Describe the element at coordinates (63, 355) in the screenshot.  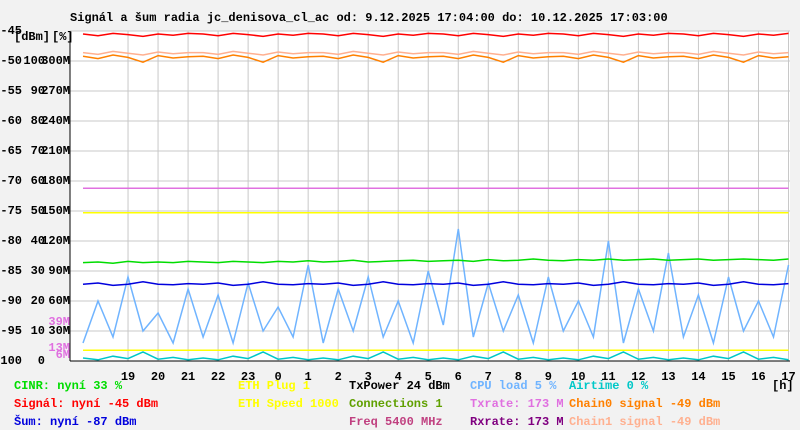
I see `y3-marker-label: 6M` at that location.